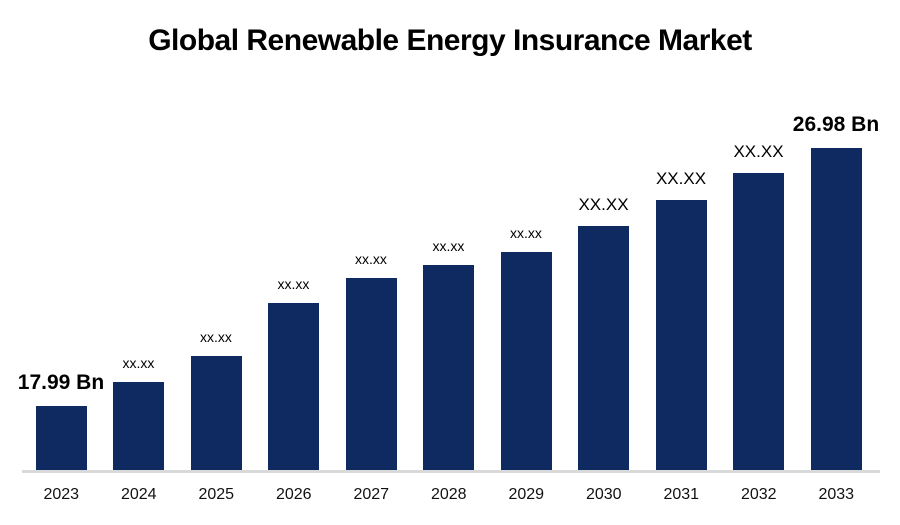 This screenshot has height=525, width=900. What do you see at coordinates (139, 262) in the screenshot?
I see `bar-group-2024: xx.xx 2024` at bounding box center [139, 262].